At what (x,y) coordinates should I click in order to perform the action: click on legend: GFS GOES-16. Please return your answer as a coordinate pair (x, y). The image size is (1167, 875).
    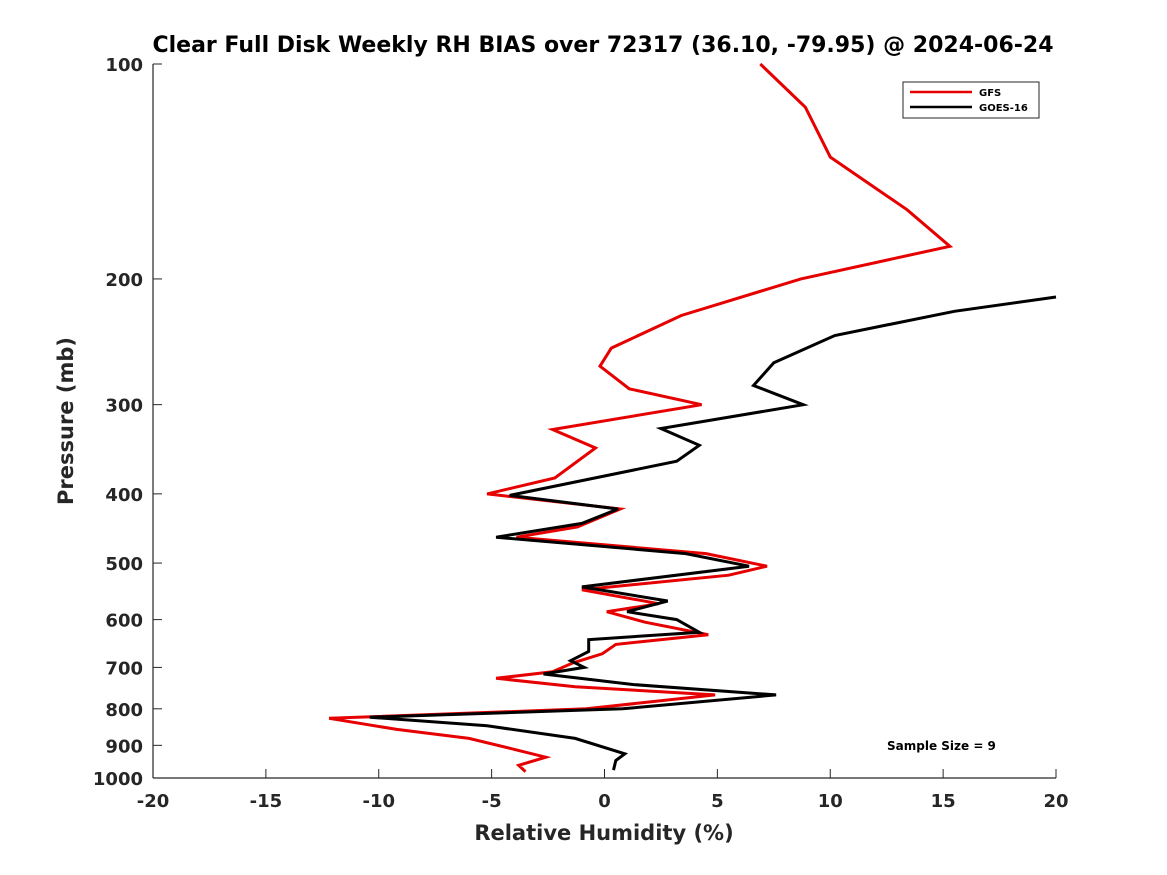
    Looking at the image, I should click on (971, 100).